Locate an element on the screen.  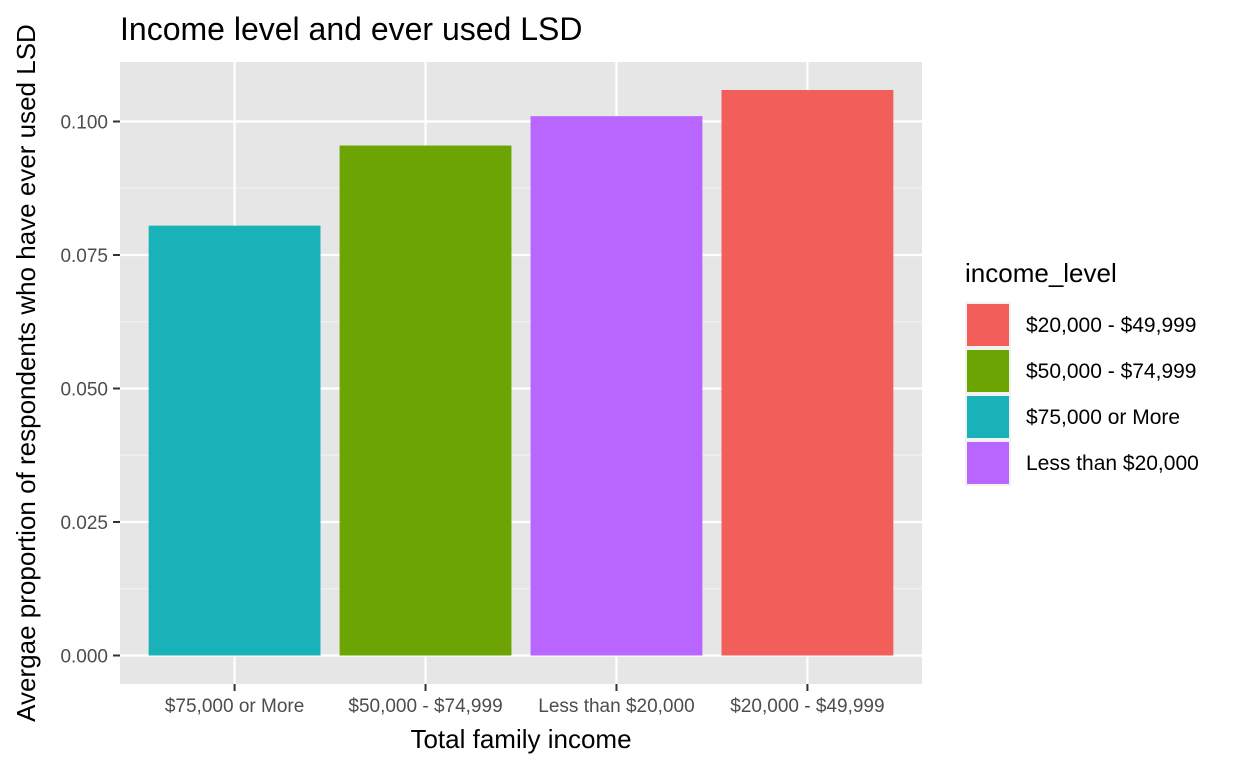
legend-label: Less than $20,000 is located at coordinates (1112, 463).